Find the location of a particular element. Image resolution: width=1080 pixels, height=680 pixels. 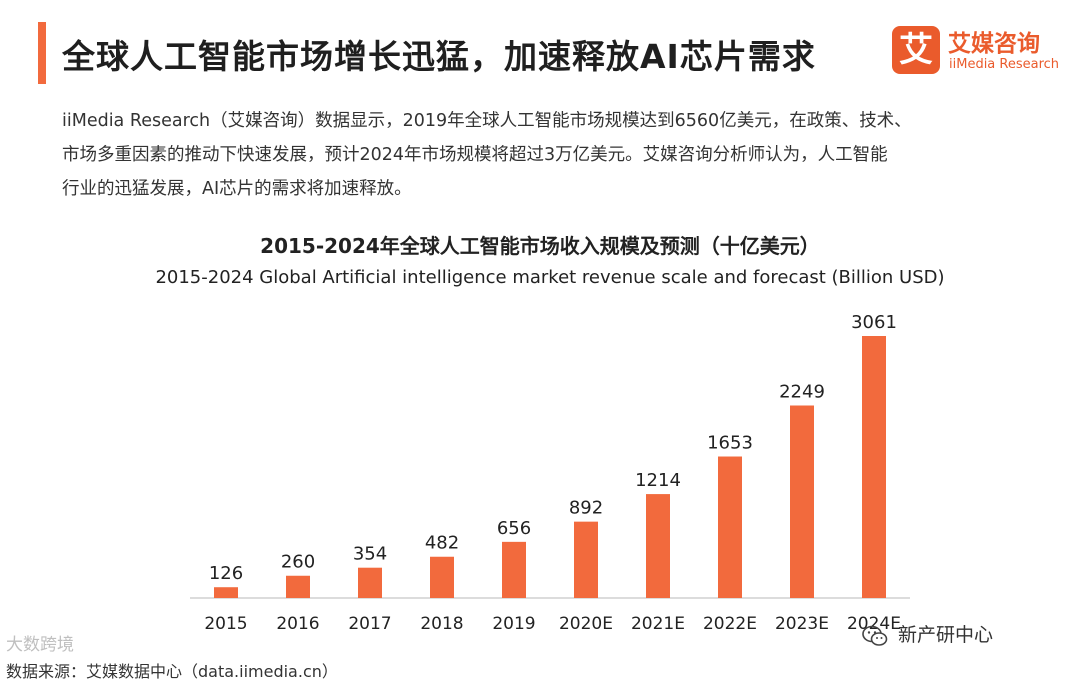

wechat-icon is located at coordinates (875, 635).